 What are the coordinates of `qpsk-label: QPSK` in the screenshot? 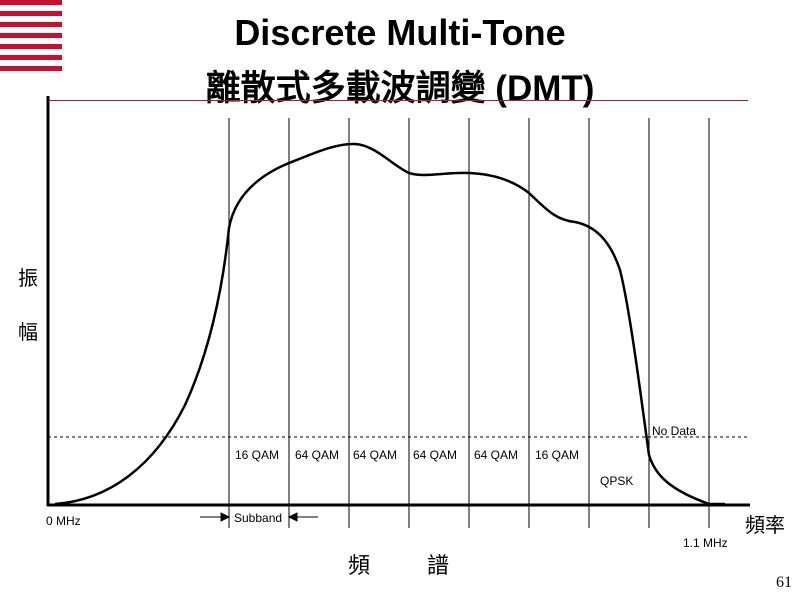 It's located at (617, 481).